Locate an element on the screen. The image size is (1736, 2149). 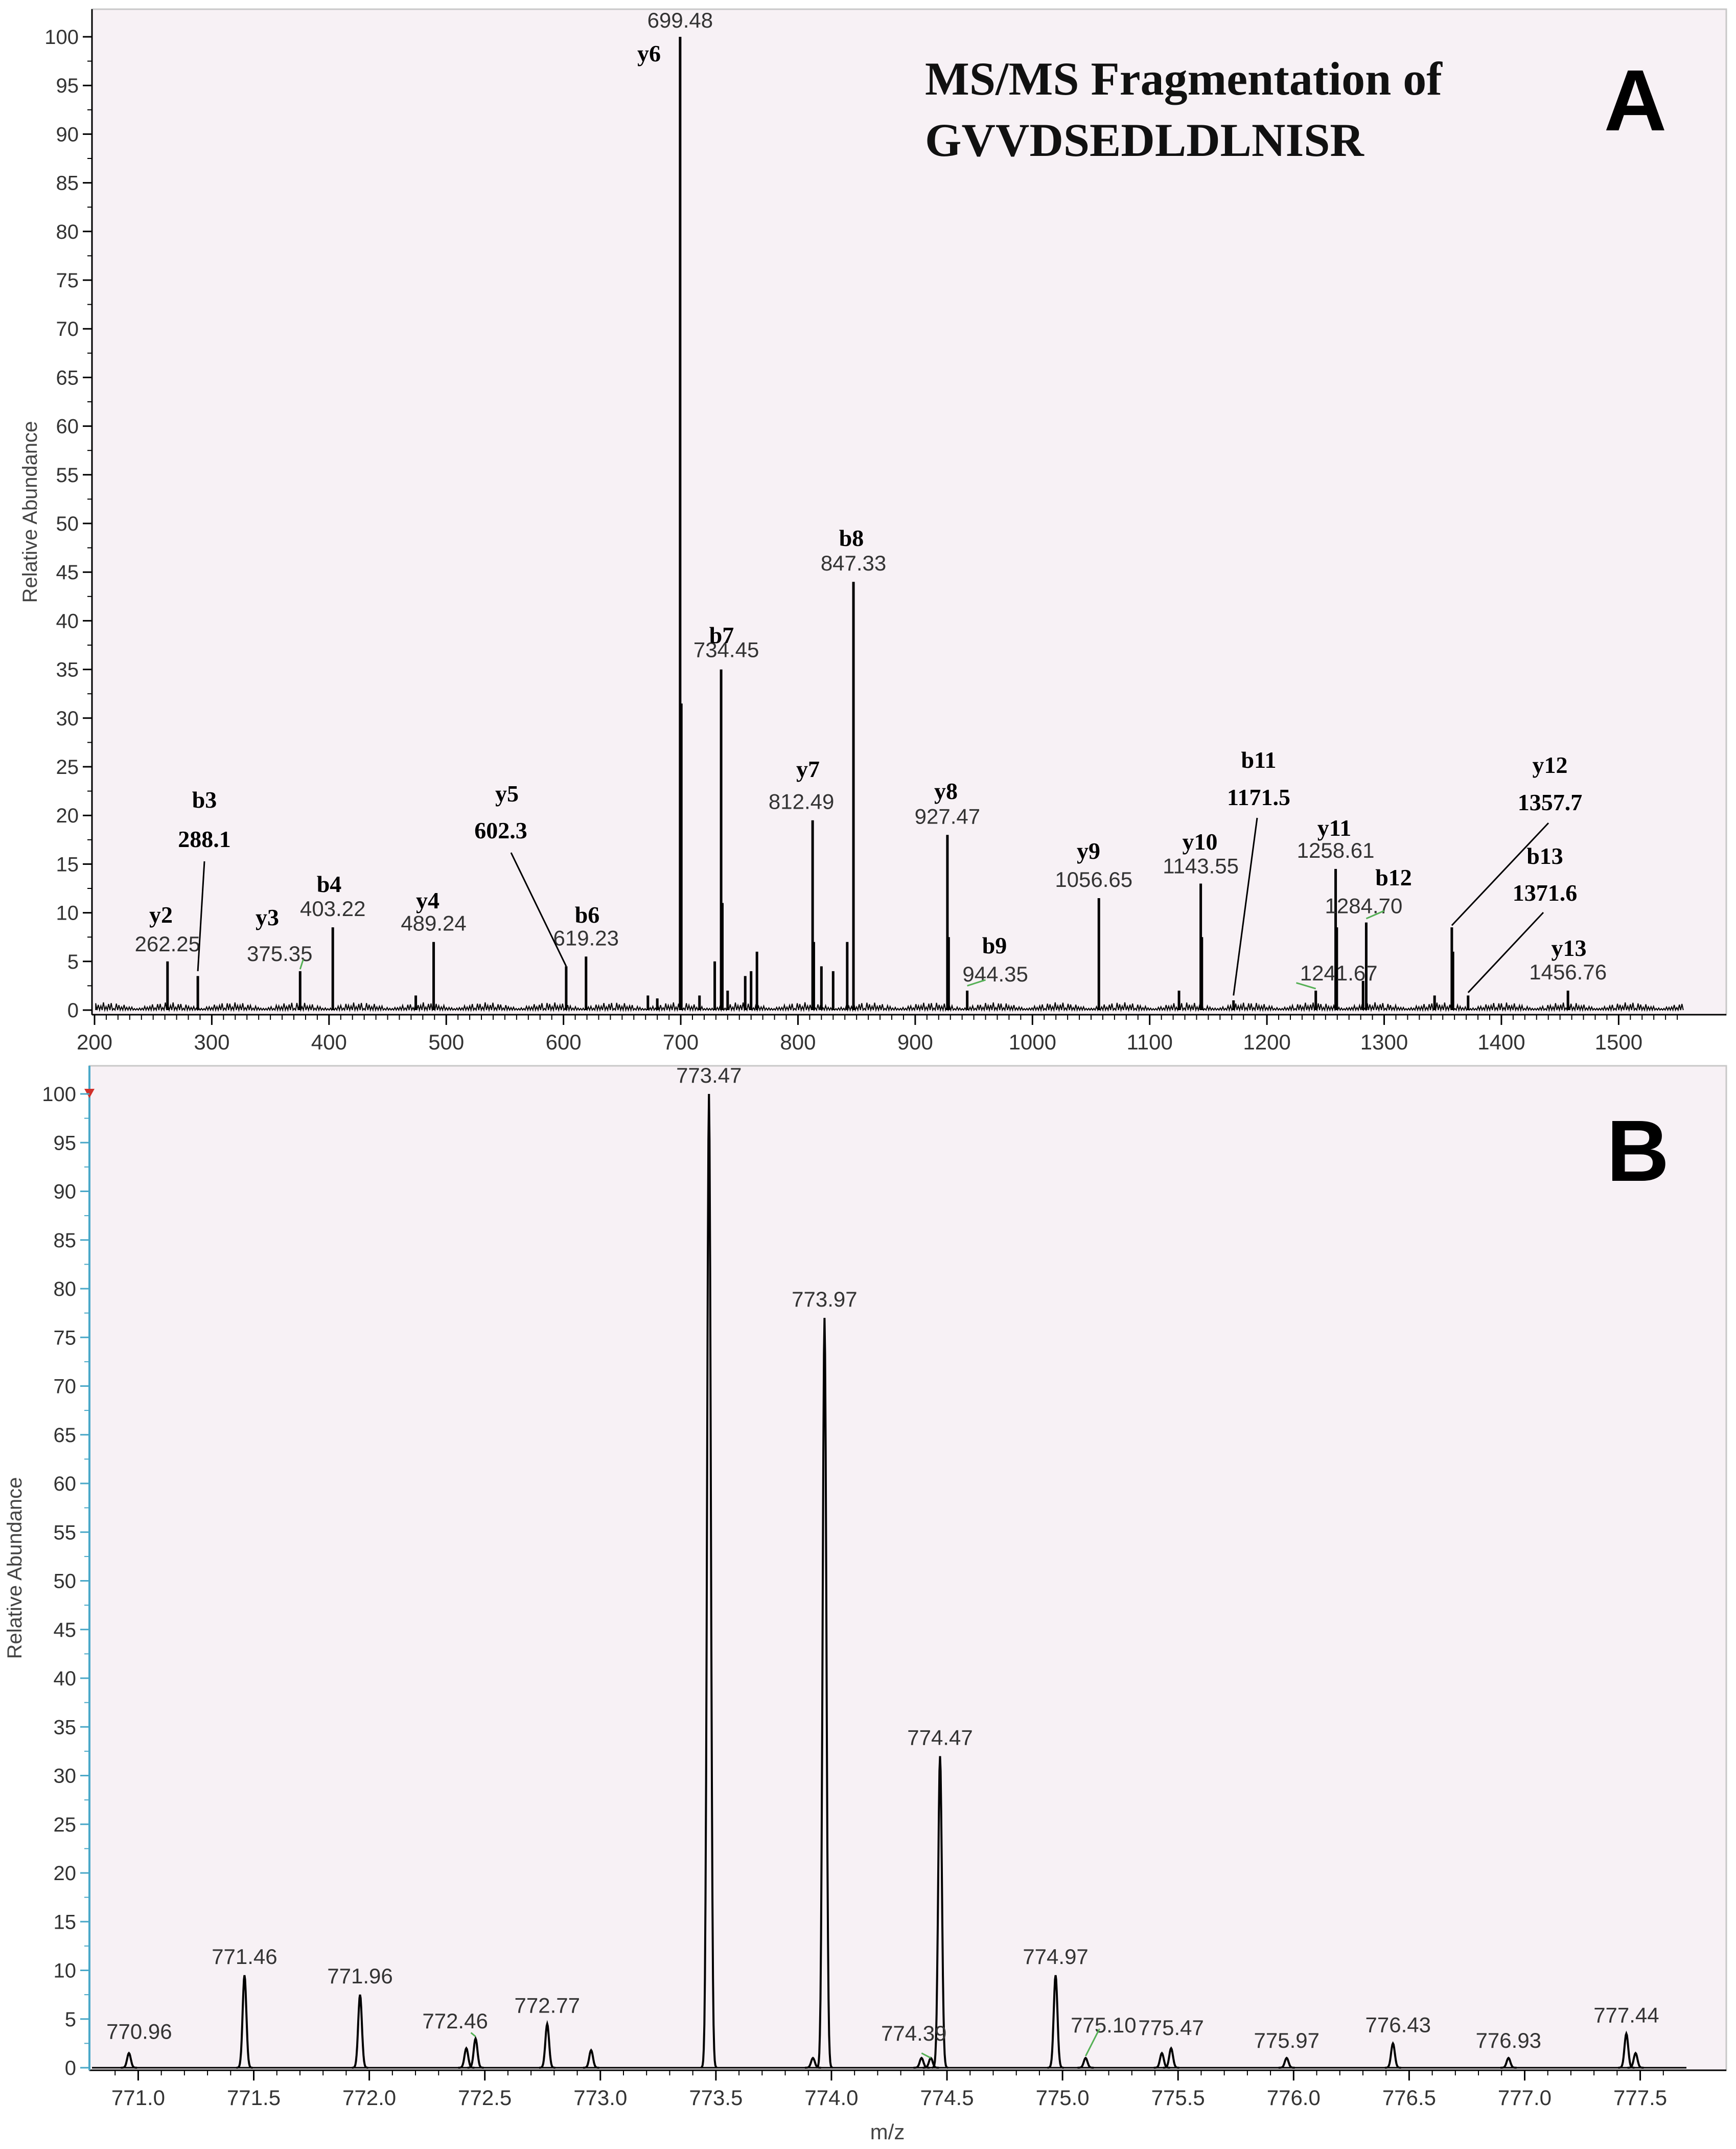
x-tick-label: 300 is located at coordinates (211, 1042).